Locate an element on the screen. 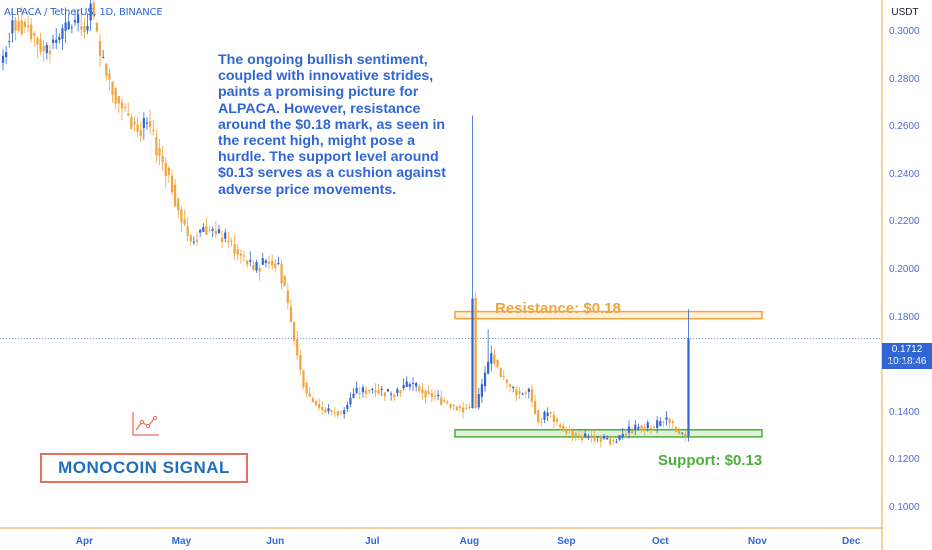  x-tick-label: May is located at coordinates (181, 541).